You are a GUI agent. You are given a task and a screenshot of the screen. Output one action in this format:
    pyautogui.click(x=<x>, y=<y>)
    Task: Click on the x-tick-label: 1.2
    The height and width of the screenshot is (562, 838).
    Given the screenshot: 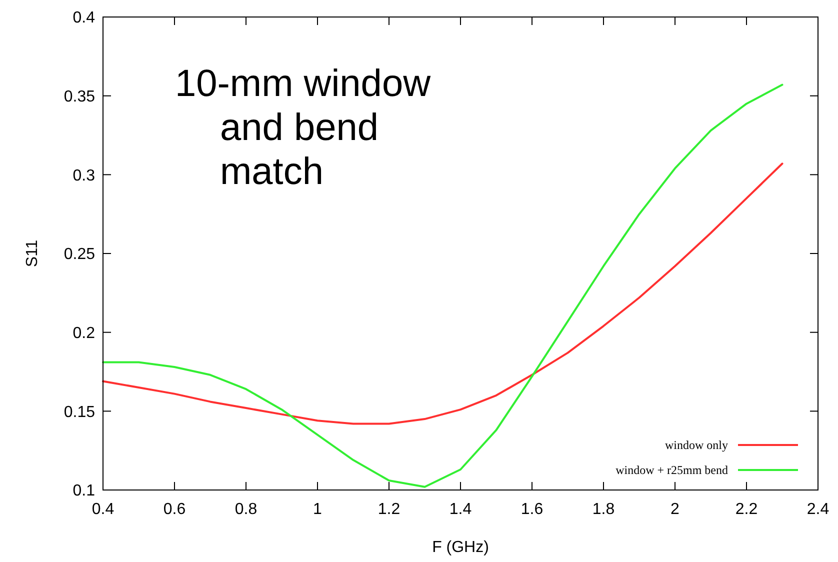 What is the action you would take?
    pyautogui.click(x=389, y=509)
    